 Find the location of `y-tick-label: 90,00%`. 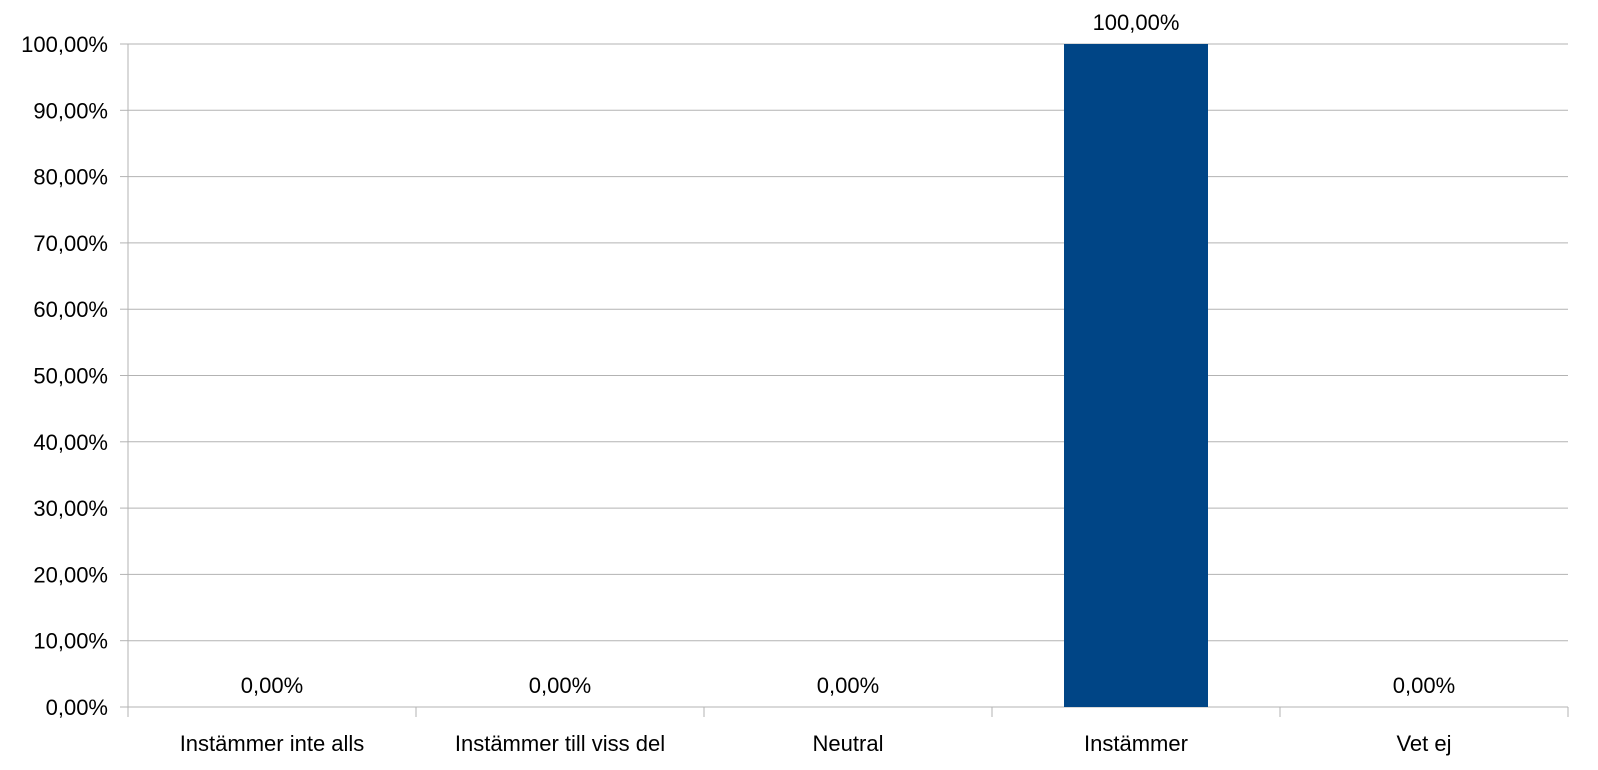

y-tick-label: 90,00% is located at coordinates (70, 110).